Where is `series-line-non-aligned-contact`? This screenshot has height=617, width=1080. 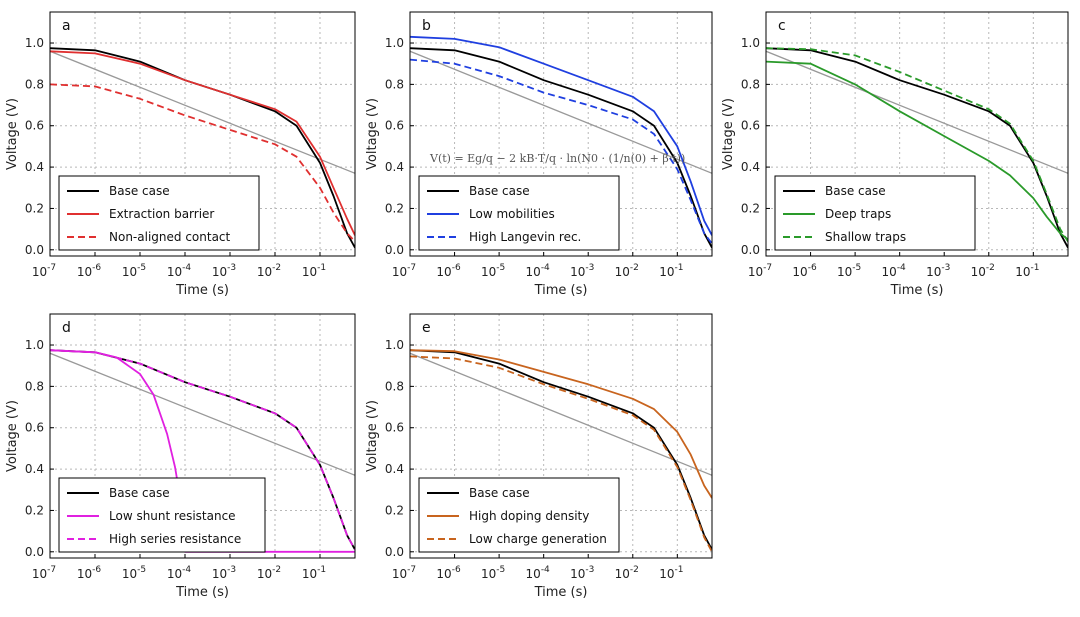
series-line-non-aligned-contact is located at coordinates (202, 163).